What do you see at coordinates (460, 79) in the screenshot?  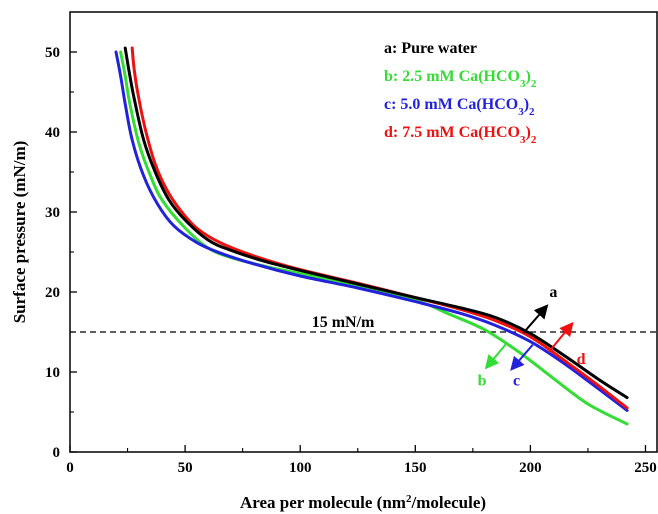 I see `legend-entry-b: b: 2.5 mM Ca(HCO3)2` at bounding box center [460, 79].